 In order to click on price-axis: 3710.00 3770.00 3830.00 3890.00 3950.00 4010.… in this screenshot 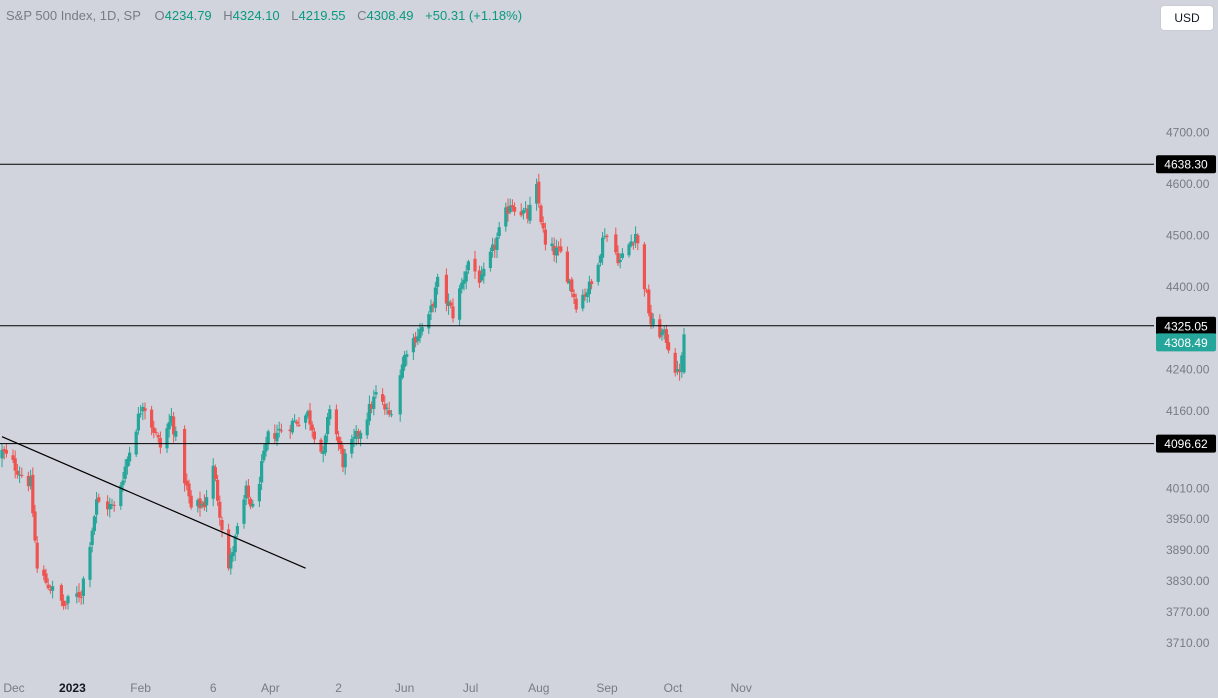, I will do `click(1188, 387)`.